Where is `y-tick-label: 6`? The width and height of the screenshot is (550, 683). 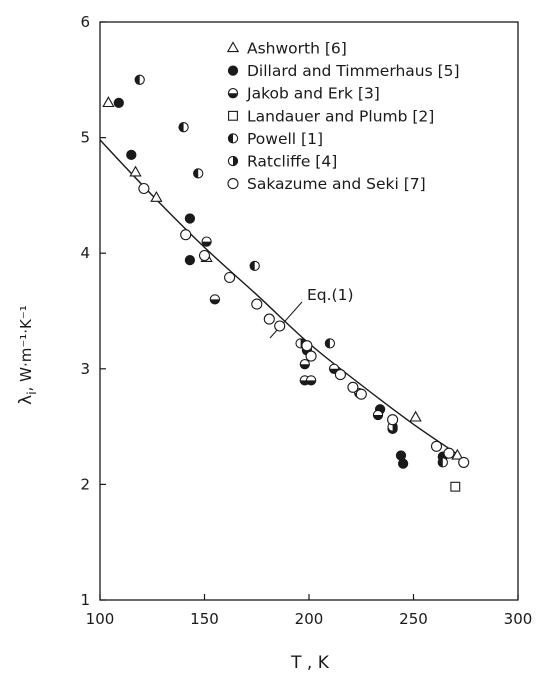
y-tick-label: 6 is located at coordinates (85, 22).